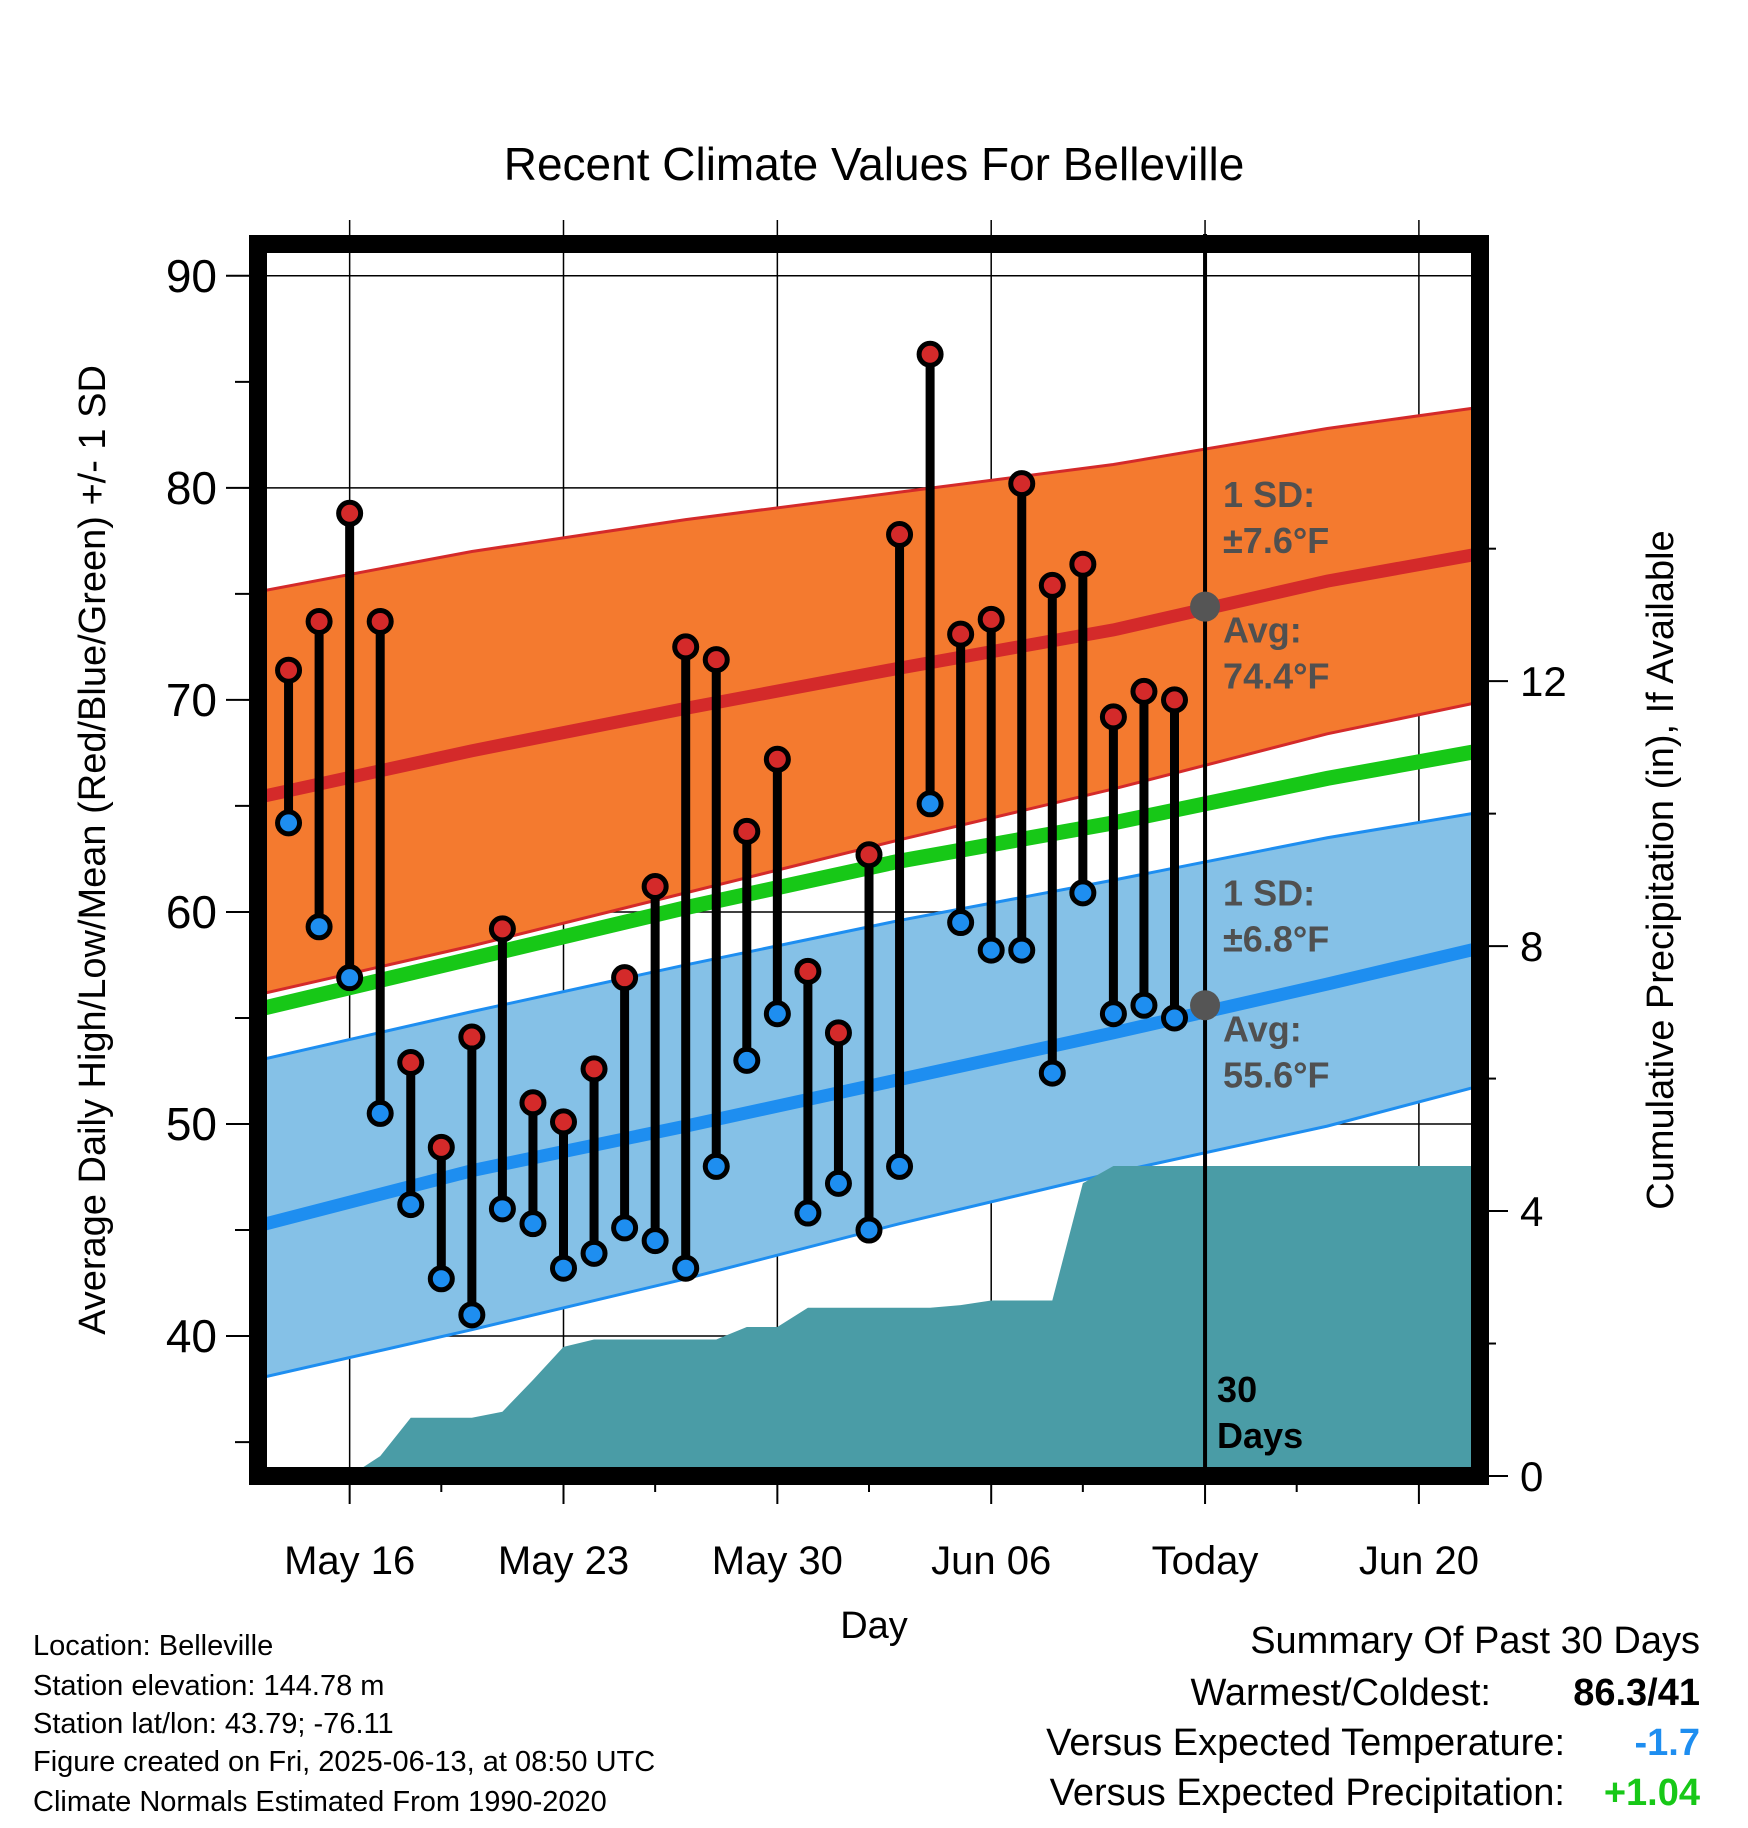 The width and height of the screenshot is (1748, 1828). I want to click on y2-tick-label: 4, so click(1531, 1211).